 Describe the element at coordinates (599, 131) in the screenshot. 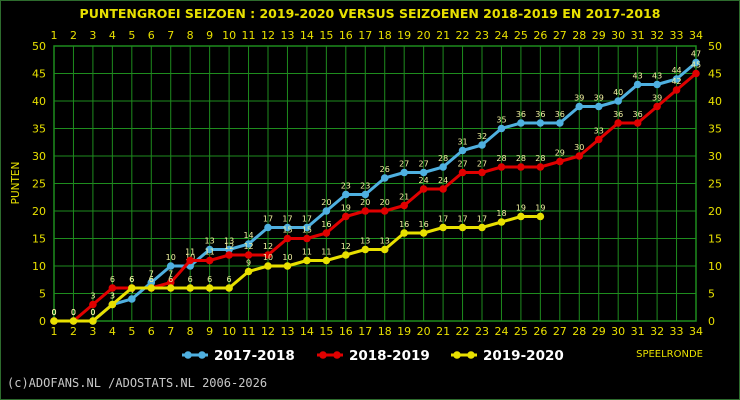

I see `data-label-2018-2019: 33` at that location.